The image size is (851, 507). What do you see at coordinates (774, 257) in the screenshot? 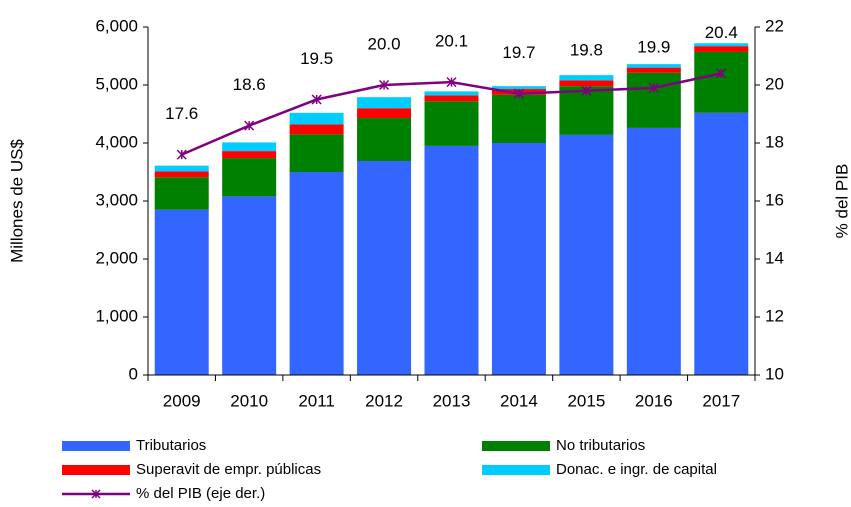
I see `y2-tick-label: 14` at bounding box center [774, 257].